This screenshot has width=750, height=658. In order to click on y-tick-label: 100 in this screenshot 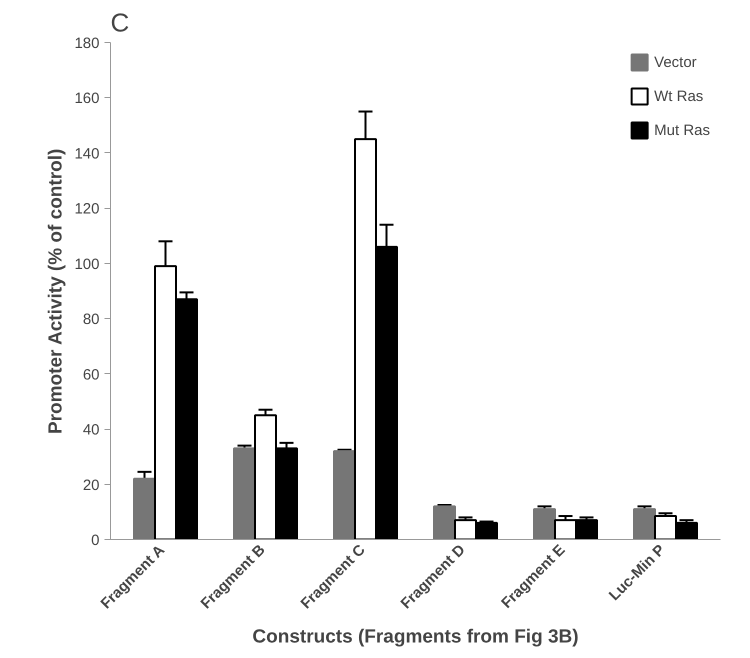, I will do `click(87, 264)`.